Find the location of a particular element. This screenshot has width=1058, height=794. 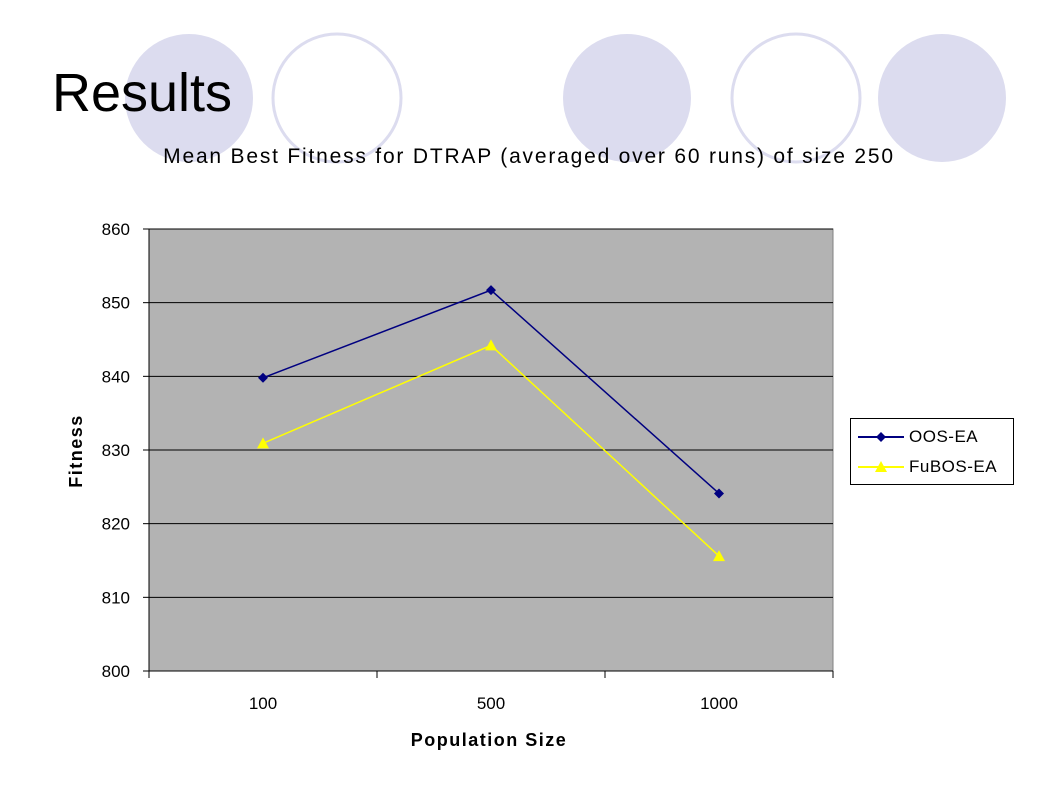

legend-item-series-2: FuBOS-EA is located at coordinates (933, 467).